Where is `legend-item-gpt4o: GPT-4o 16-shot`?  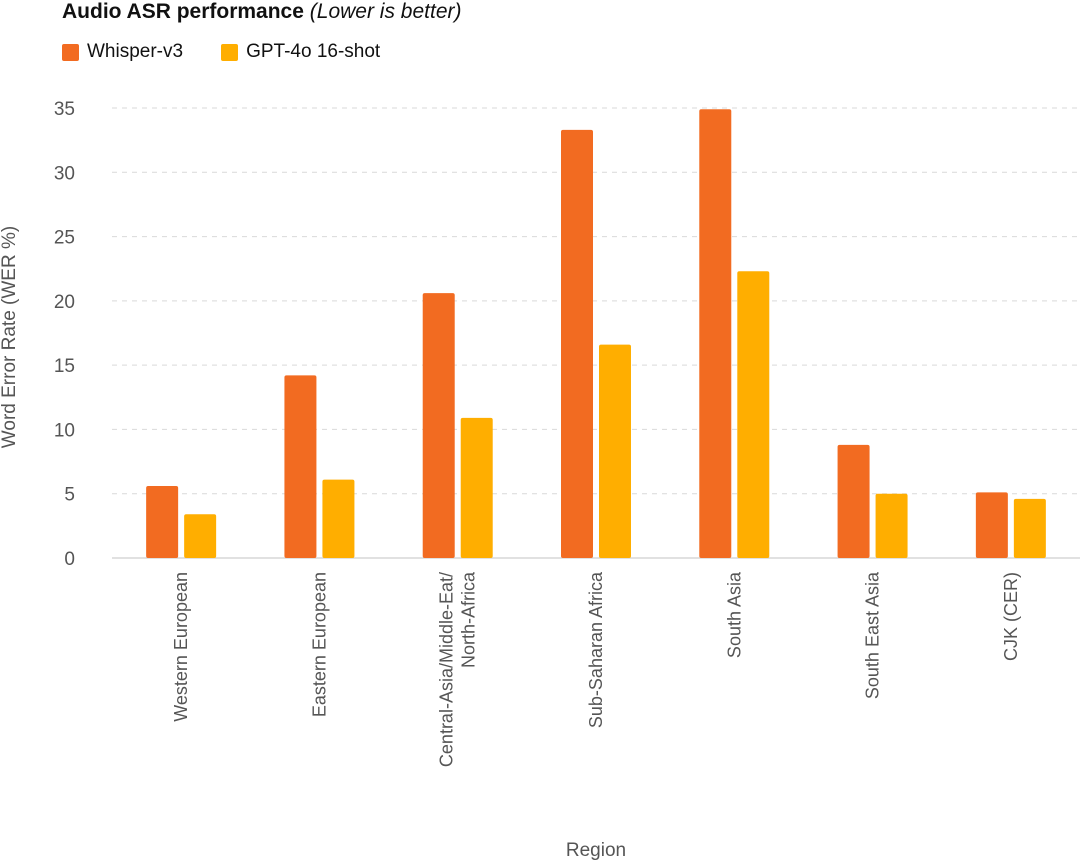
legend-item-gpt4o: GPT-4o 16-shot is located at coordinates (300, 52).